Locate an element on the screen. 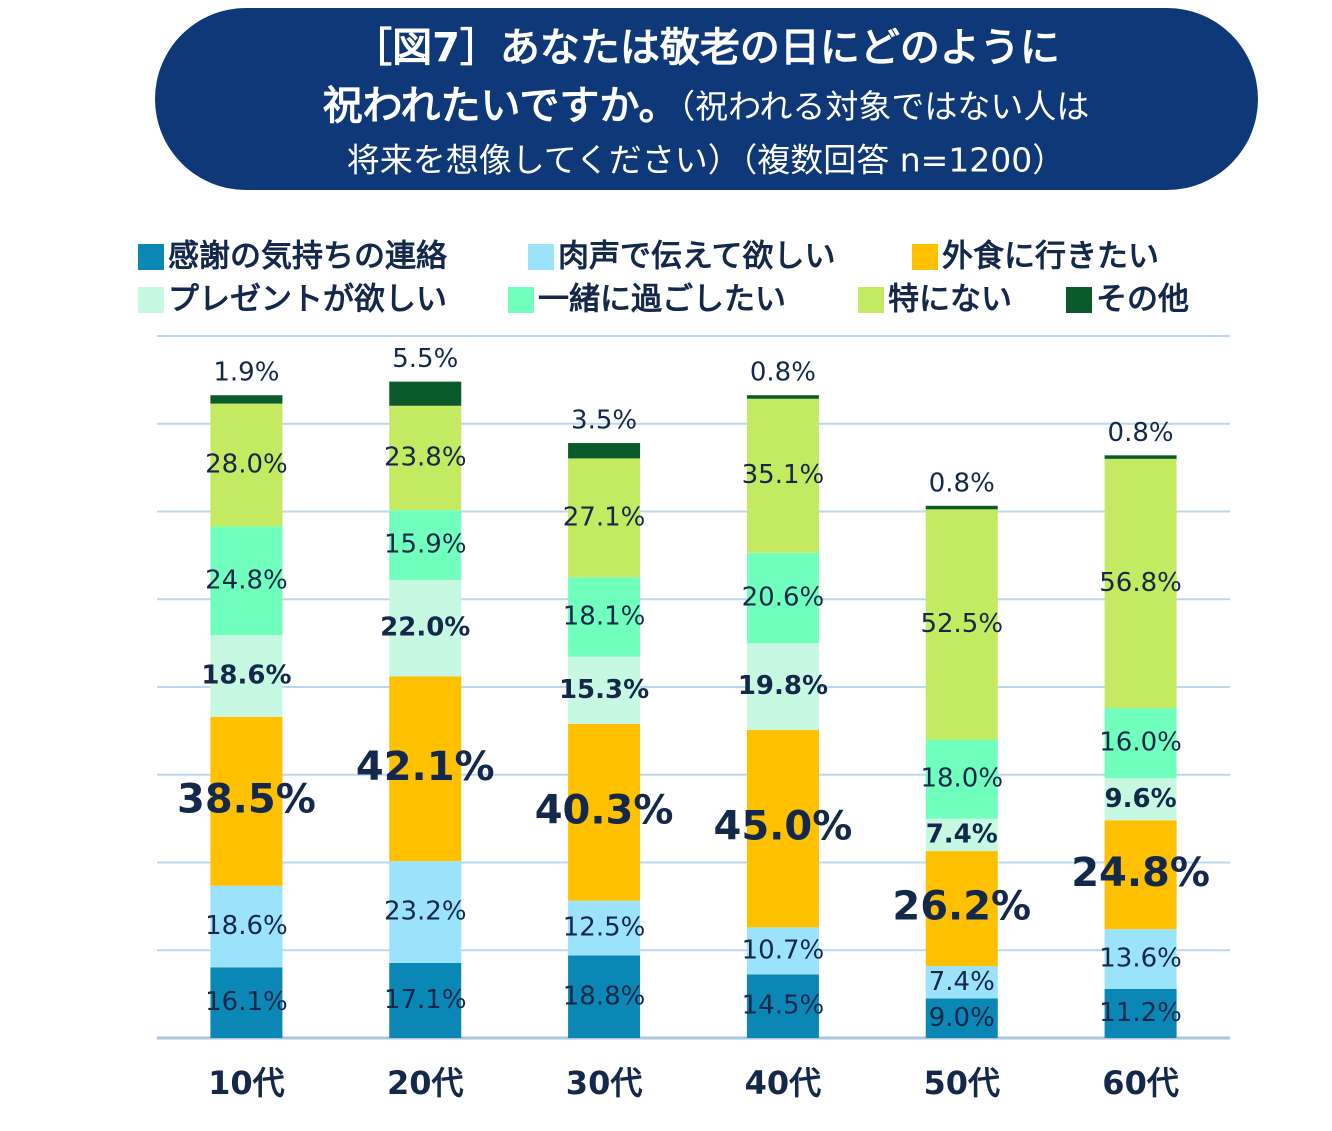 The height and width of the screenshot is (1131, 1332). data-label: 26.2% is located at coordinates (961, 907).